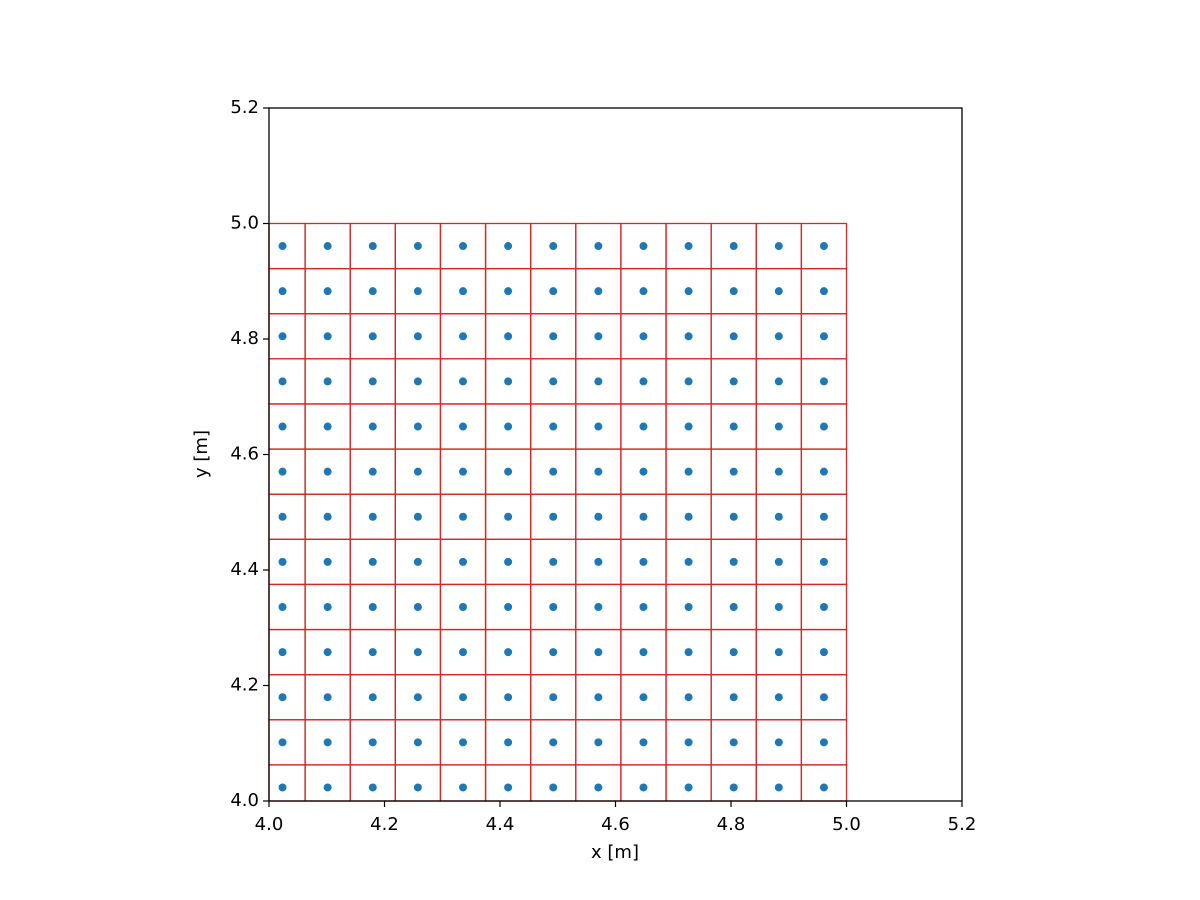 This screenshot has width=1200, height=900. Describe the element at coordinates (244, 685) in the screenshot. I see `y-tick-label: 4.2` at that location.